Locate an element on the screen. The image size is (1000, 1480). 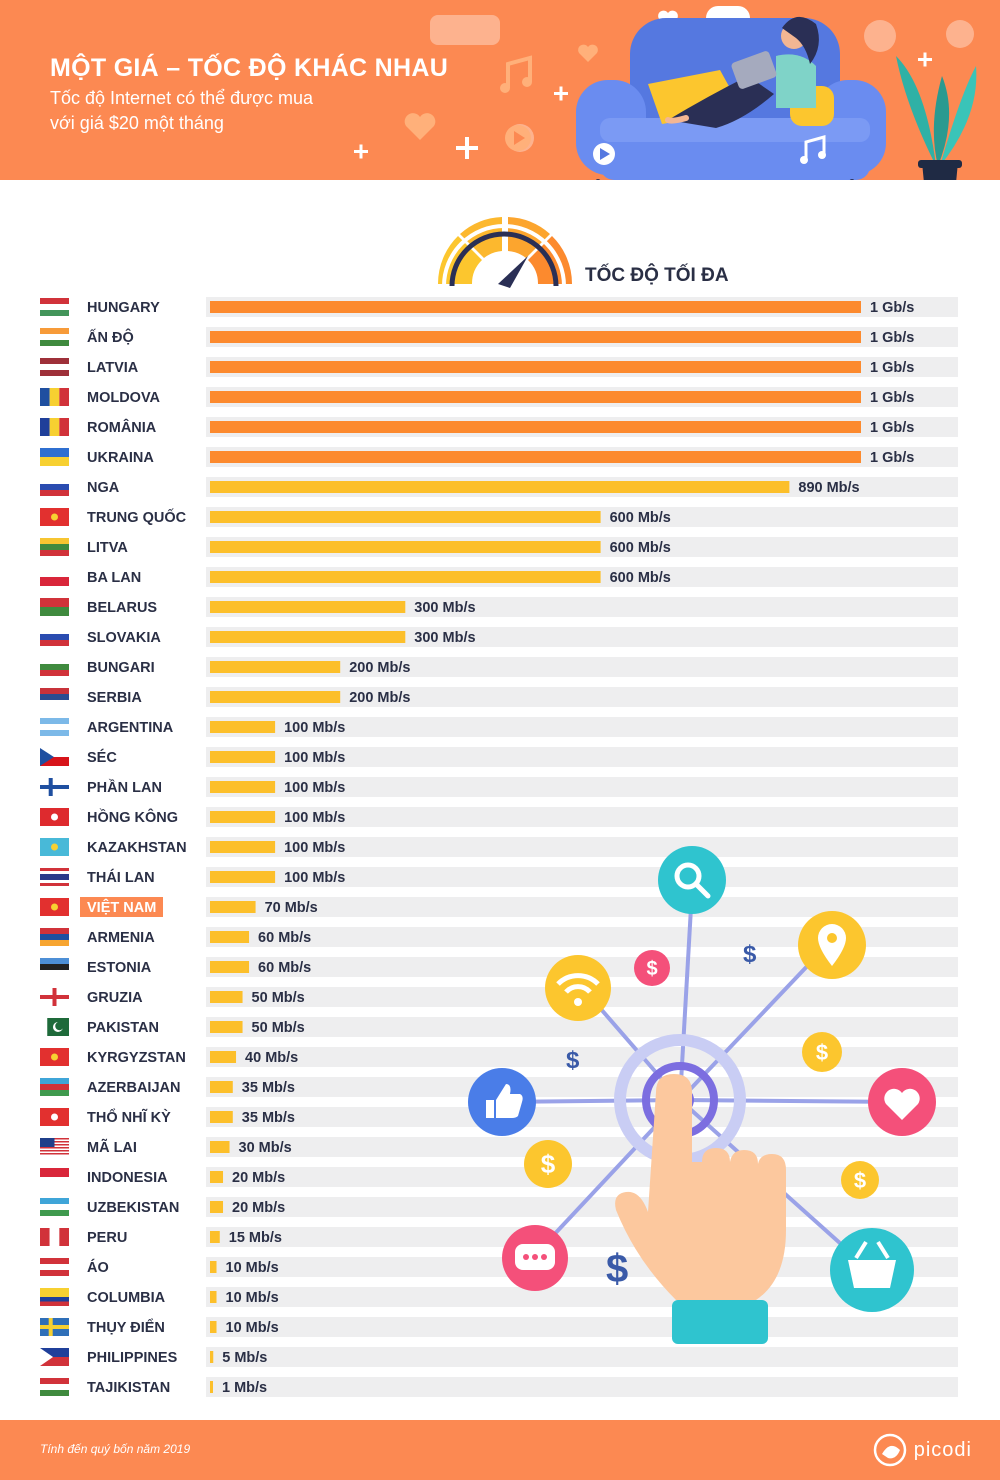
category-label: LATVIA is located at coordinates (113, 368).